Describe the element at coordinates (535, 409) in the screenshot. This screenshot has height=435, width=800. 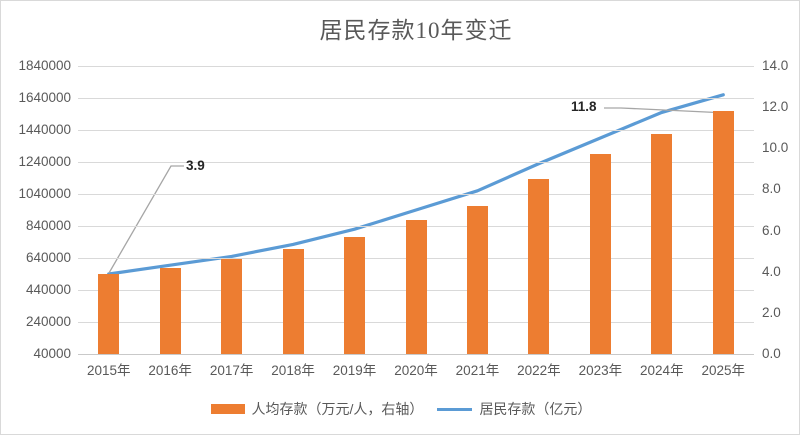
I see `legend-label: 居民存款（亿元）` at that location.